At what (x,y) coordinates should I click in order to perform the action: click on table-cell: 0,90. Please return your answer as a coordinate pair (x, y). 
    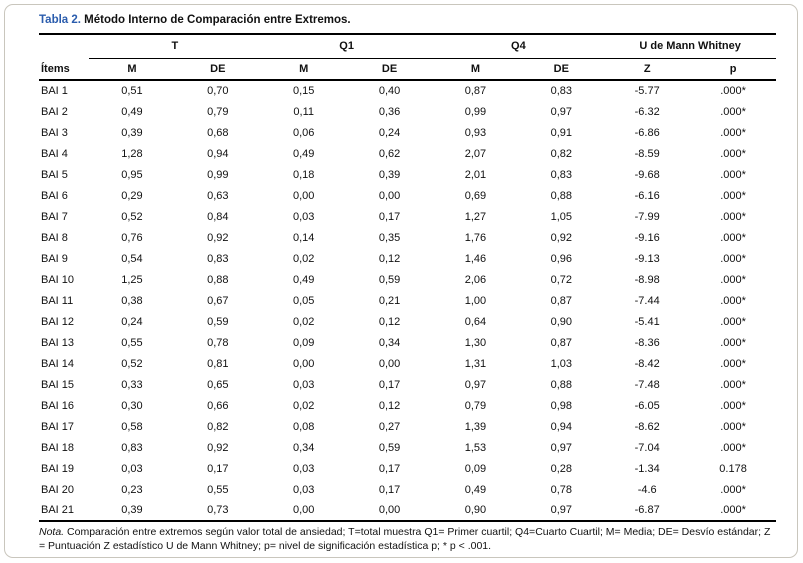
    Looking at the image, I should click on (475, 511).